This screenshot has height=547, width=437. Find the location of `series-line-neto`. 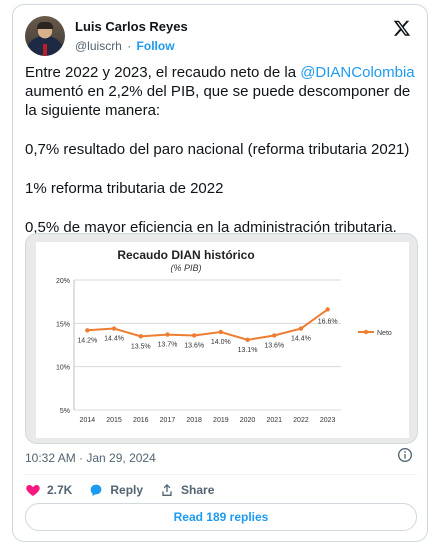

series-line-neto is located at coordinates (208, 324).